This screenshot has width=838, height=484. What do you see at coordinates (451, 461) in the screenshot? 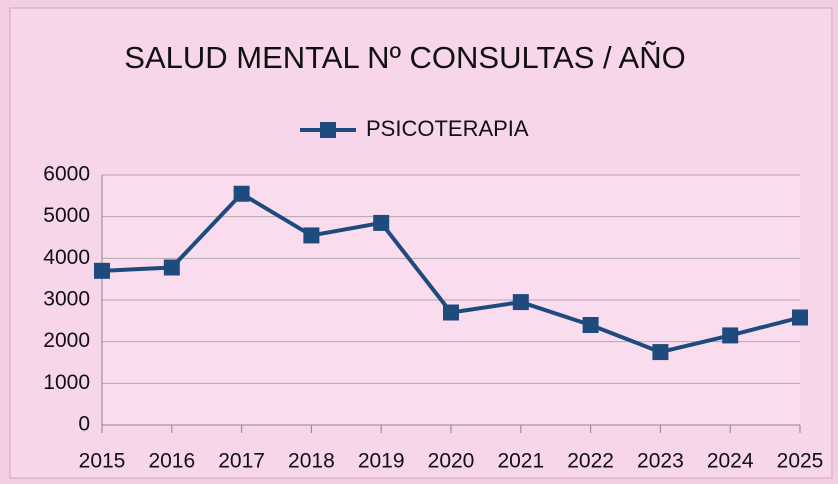
I see `x-tick-label: 2020` at bounding box center [451, 461].